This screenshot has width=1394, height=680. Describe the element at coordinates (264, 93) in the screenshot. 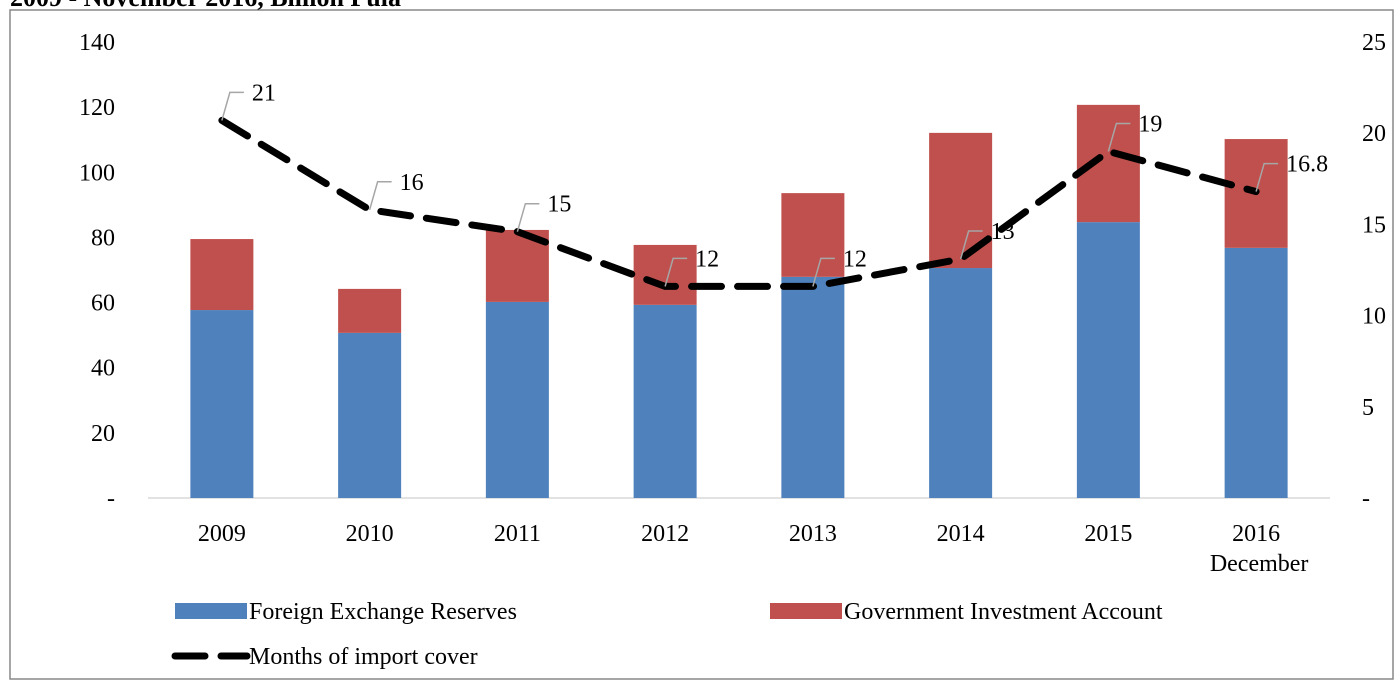

I see `data-label: 21` at that location.